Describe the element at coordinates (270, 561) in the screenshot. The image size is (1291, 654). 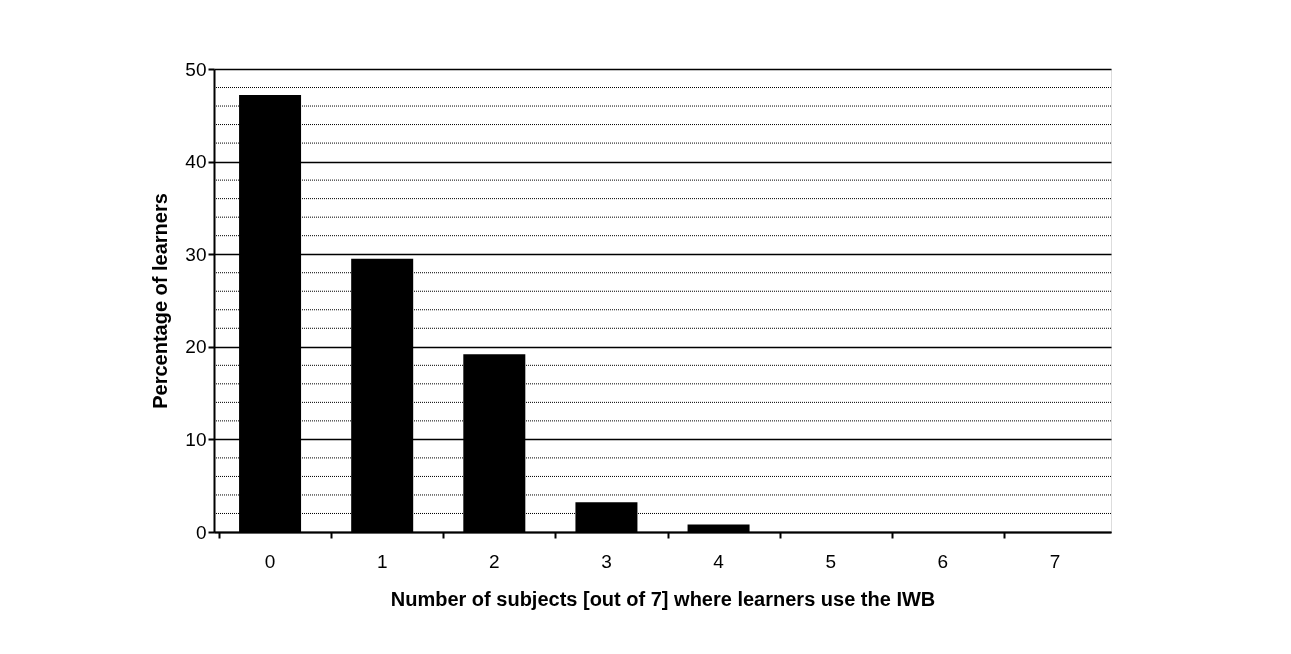
I see `x-tick-label: 0` at that location.